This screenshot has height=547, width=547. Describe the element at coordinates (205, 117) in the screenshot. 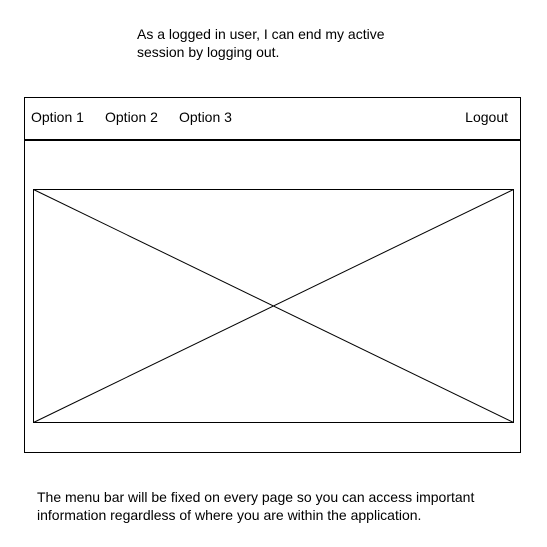

I see `menu-option-3: Option 3` at that location.